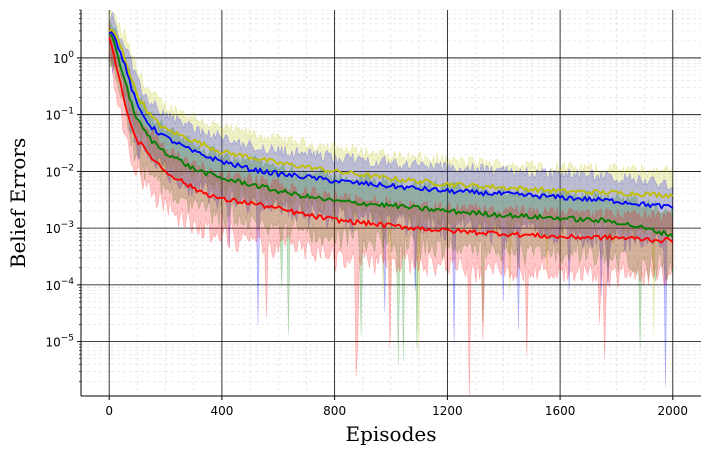 This screenshot has width=710, height=456. Describe the element at coordinates (63, 195) in the screenshot. I see `y-axis-ticks: 10⁻⁵ 10⁻⁴ 10⁻³ 10⁻² 10⁻¹ 10⁰` at that location.